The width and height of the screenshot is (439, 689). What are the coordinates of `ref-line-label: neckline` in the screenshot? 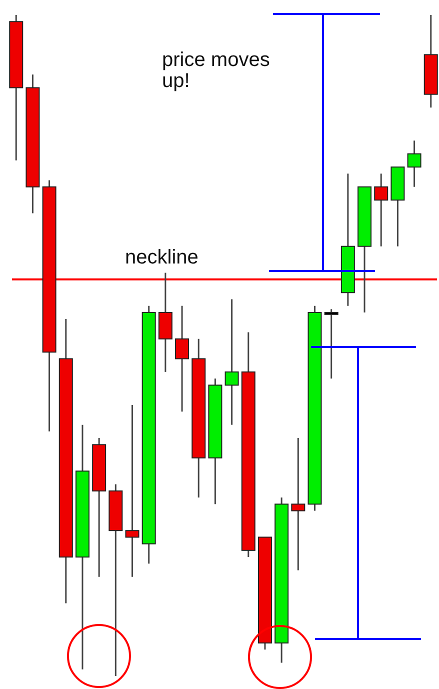 It's located at (161, 257).